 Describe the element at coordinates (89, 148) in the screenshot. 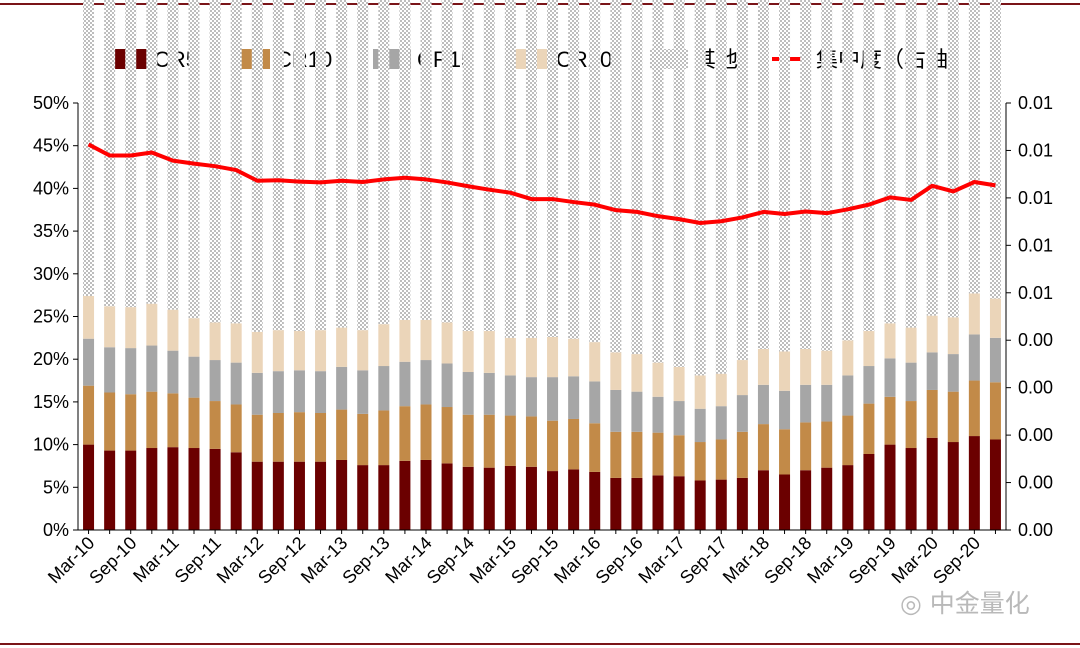

I see `bar-其他-Mar-10` at that location.